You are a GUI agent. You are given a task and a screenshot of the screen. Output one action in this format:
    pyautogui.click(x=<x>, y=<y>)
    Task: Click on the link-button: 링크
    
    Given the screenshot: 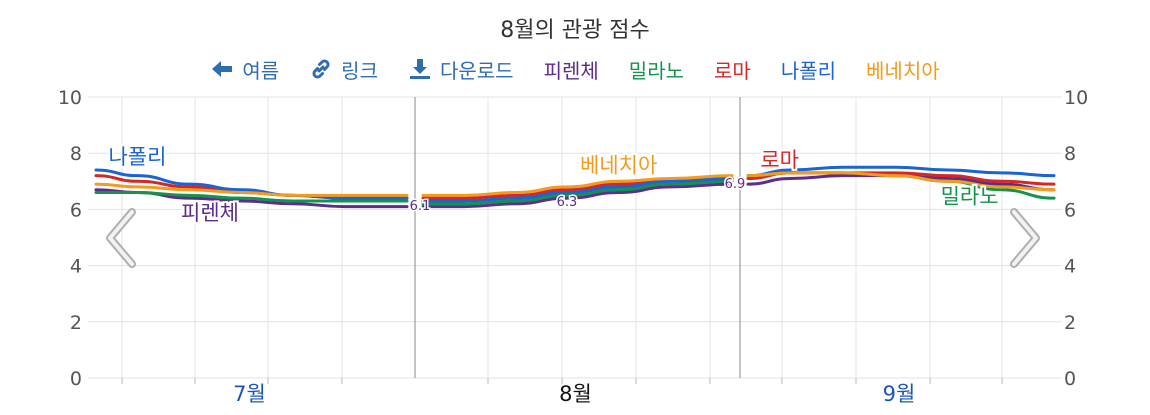 What is the action you would take?
    pyautogui.click(x=343, y=69)
    